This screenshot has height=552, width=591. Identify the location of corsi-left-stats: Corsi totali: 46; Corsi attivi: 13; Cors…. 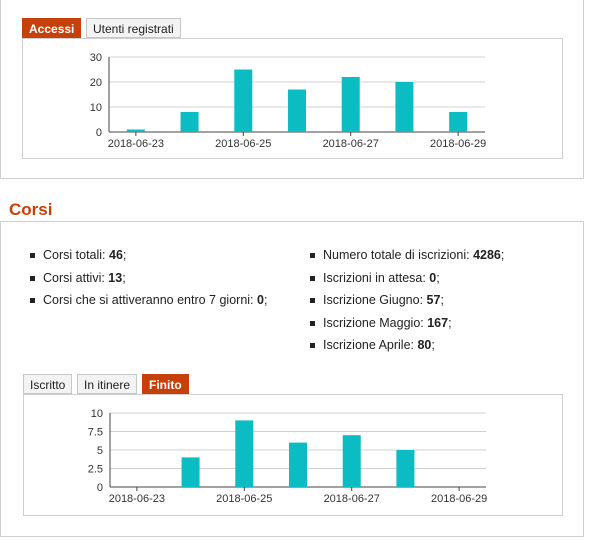
(147, 278).